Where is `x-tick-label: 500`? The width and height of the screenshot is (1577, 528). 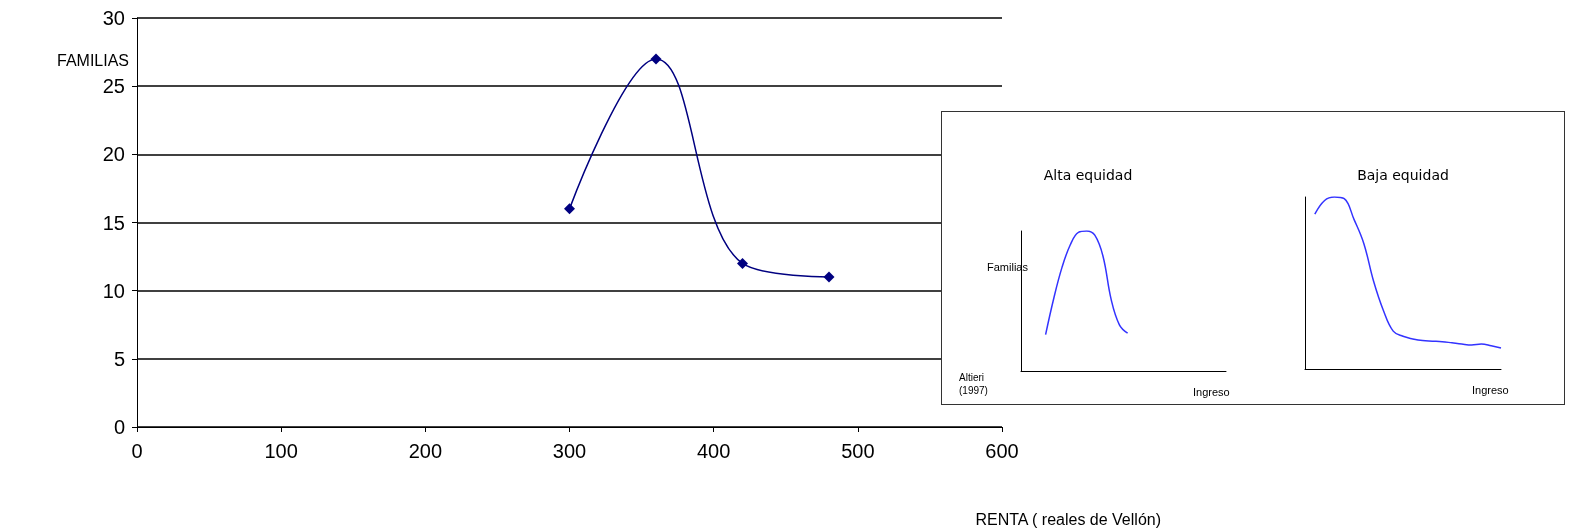
x-tick-label: 500 is located at coordinates (858, 451).